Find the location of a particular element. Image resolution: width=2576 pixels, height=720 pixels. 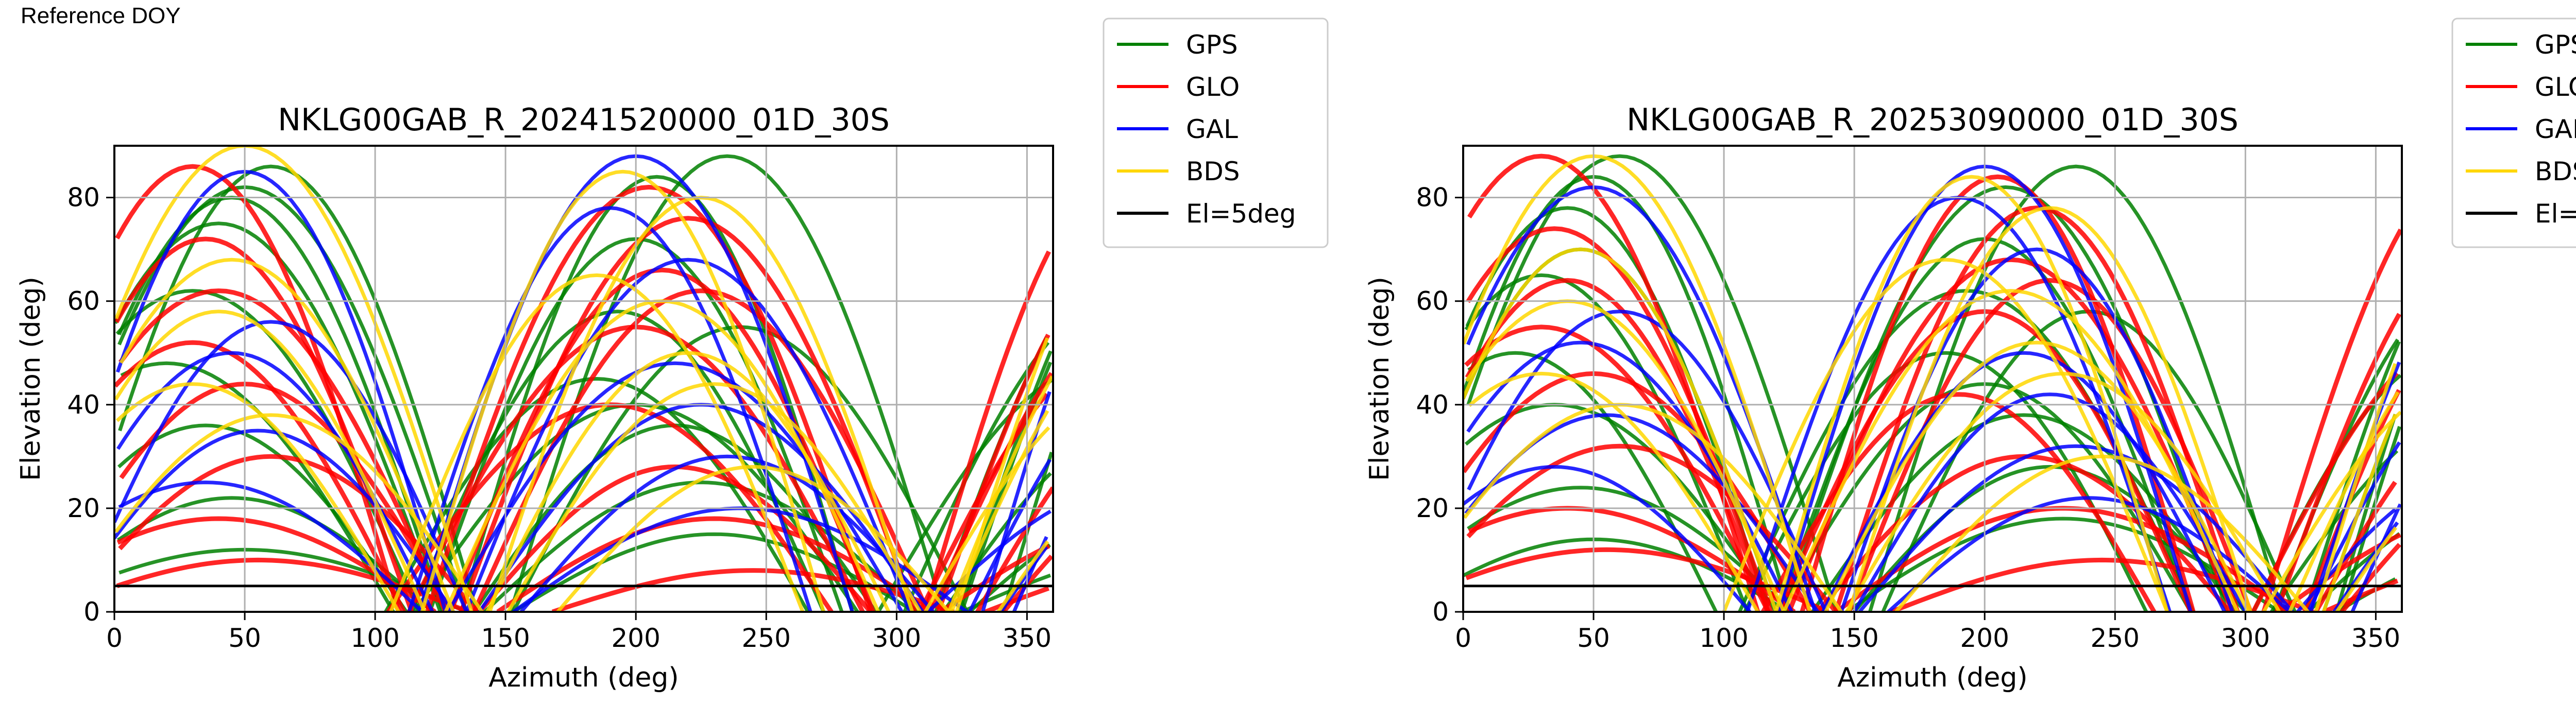

reference-doy-label: Reference DOY is located at coordinates (101, 15).